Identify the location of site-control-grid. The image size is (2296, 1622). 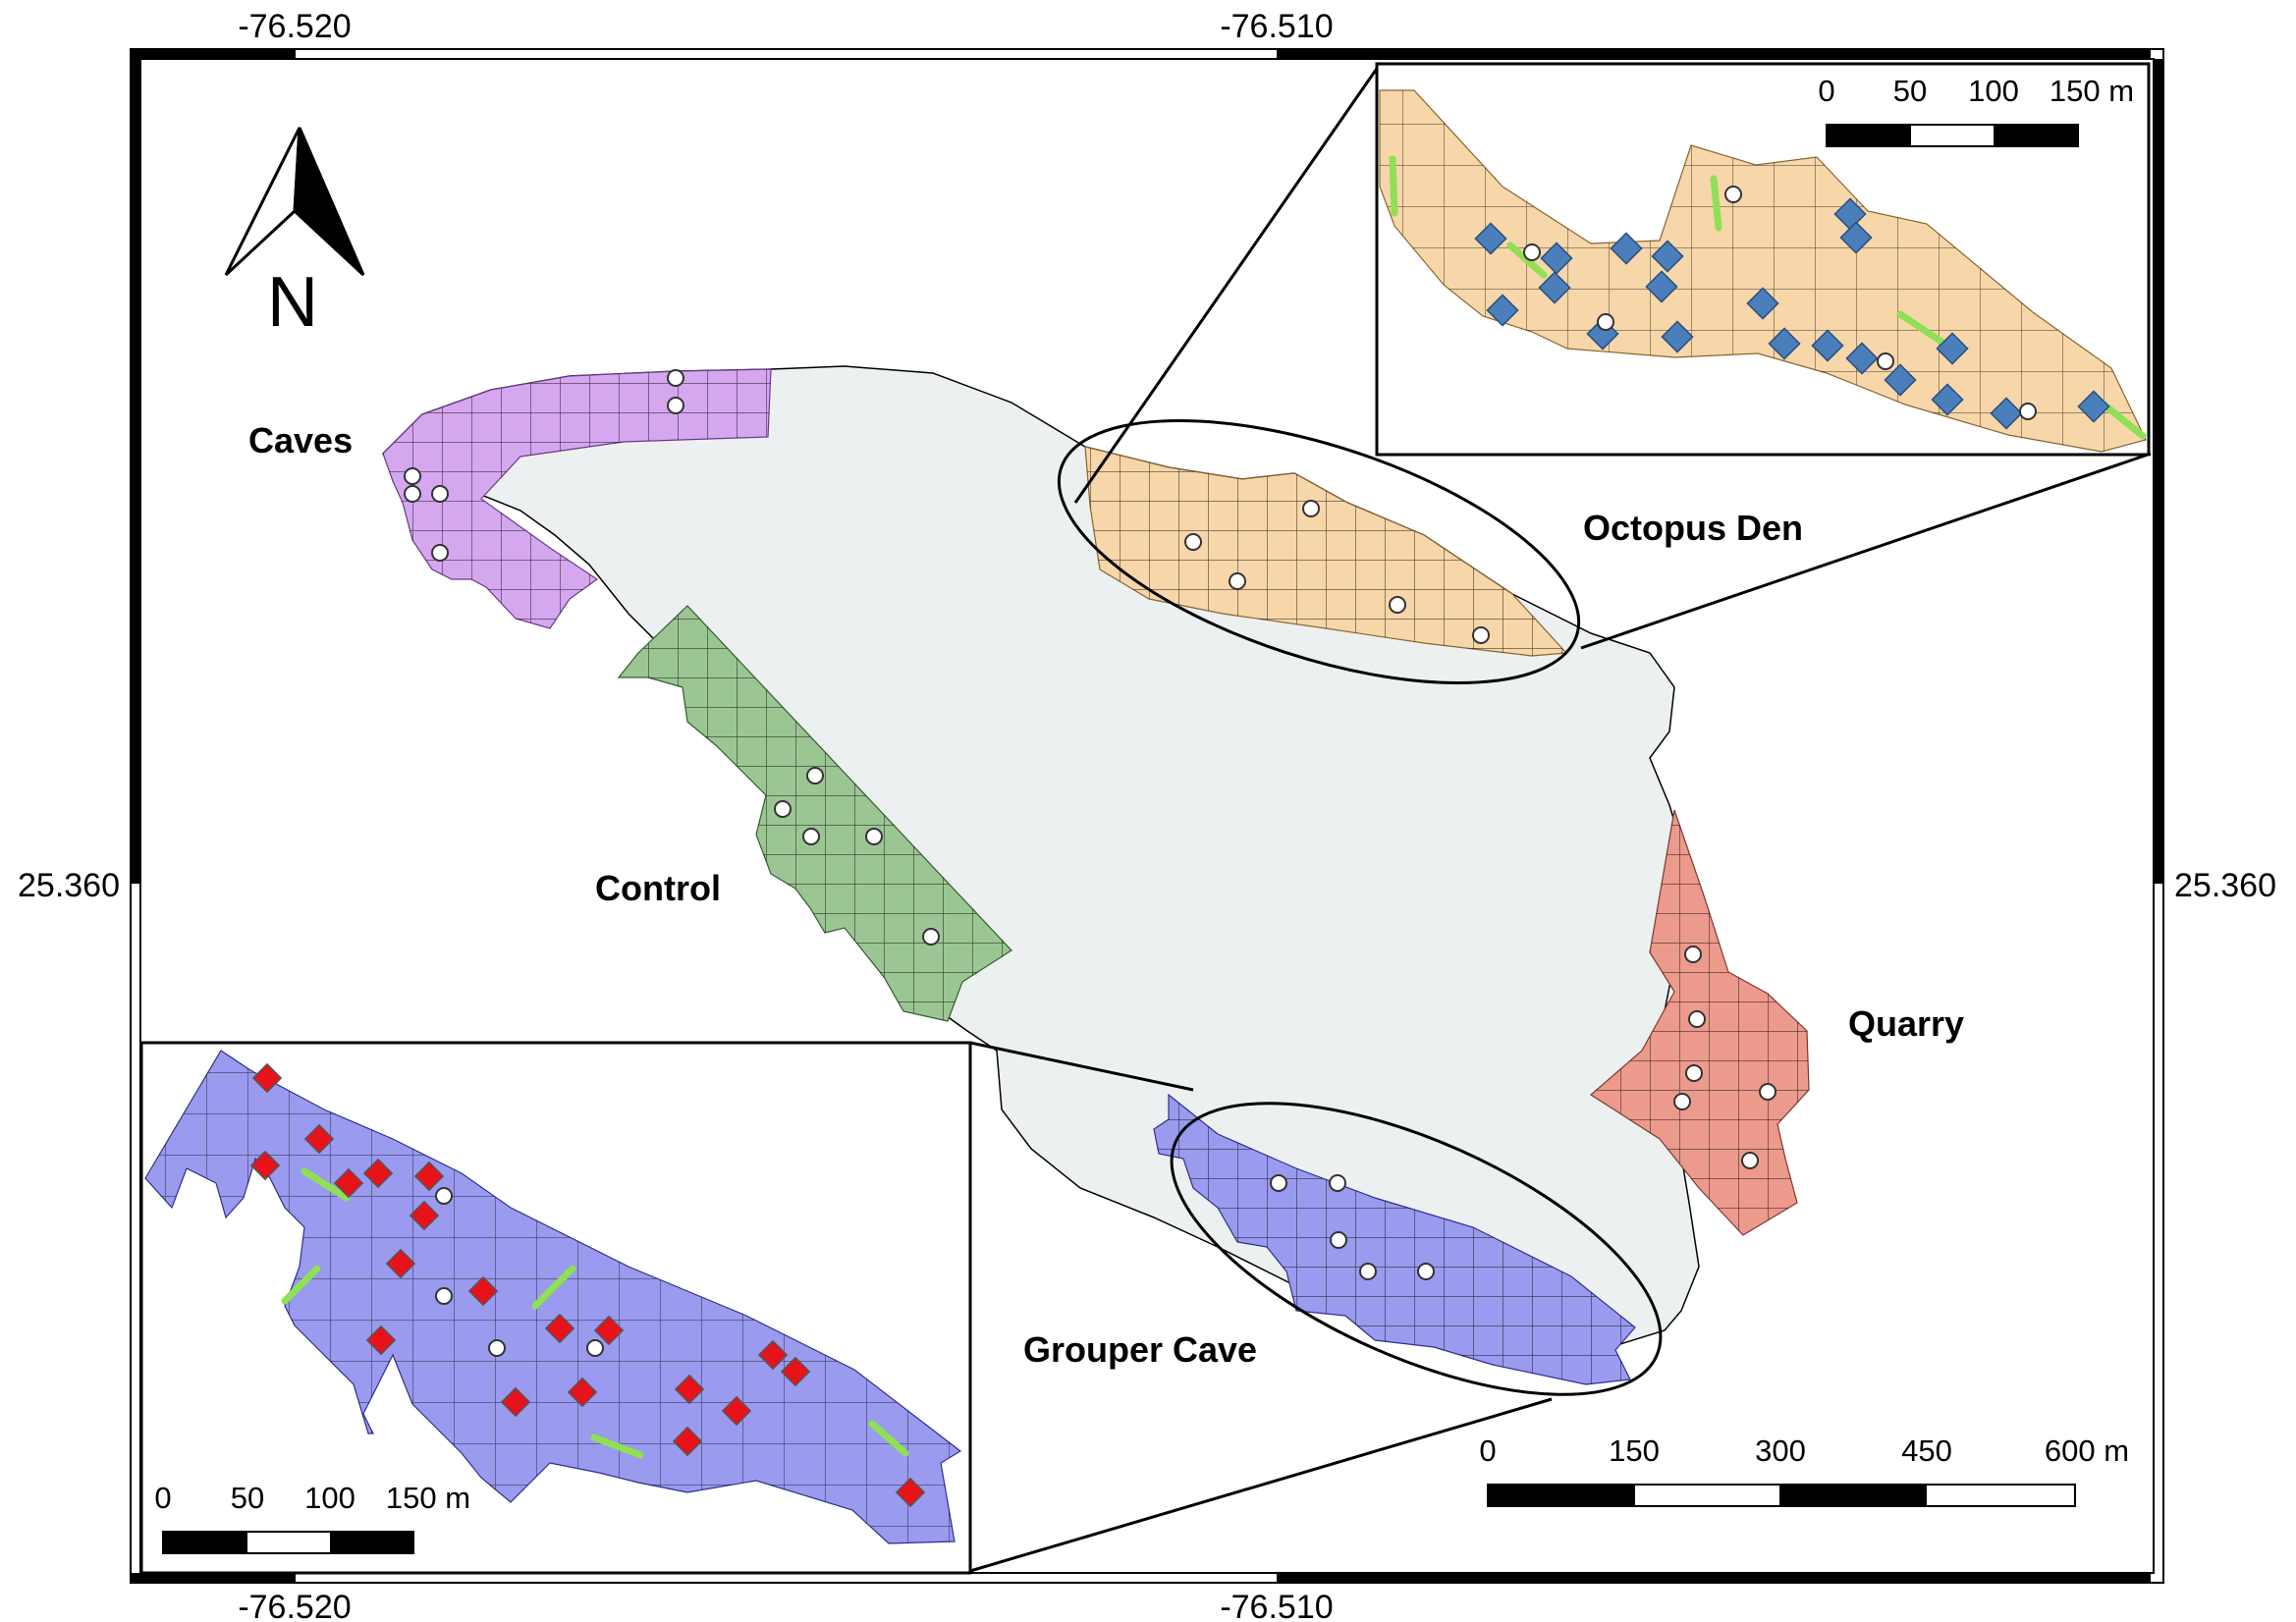
(815, 813).